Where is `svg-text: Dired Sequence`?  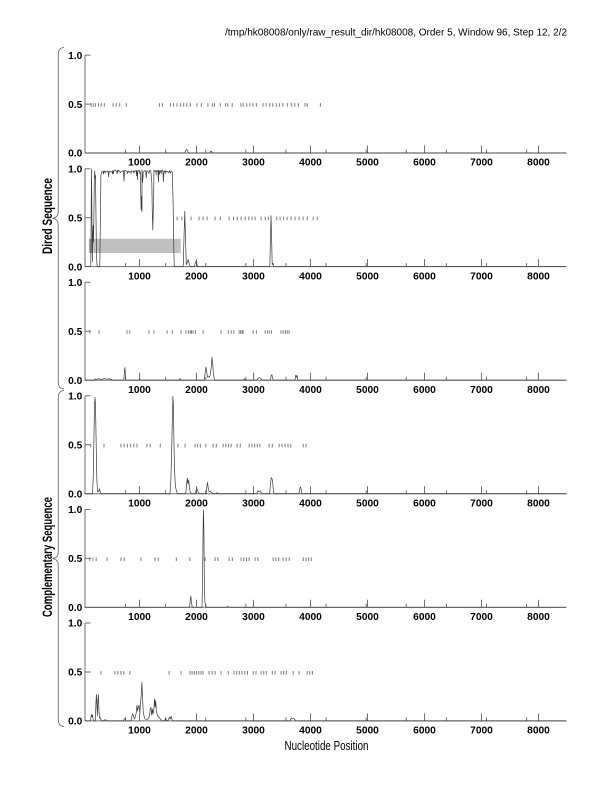 svg-text: Dired Sequence is located at coordinates (47, 216).